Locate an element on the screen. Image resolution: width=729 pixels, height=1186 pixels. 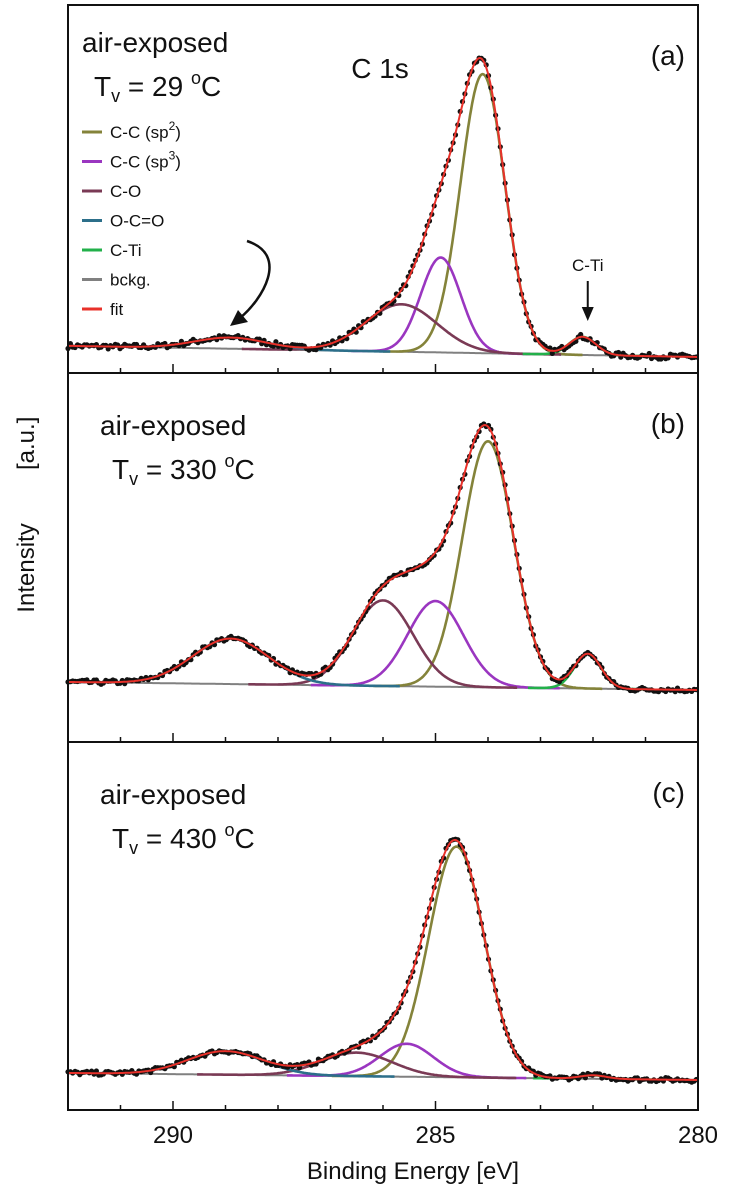
legend-label-sup: 2 is located at coordinates (172, 126).